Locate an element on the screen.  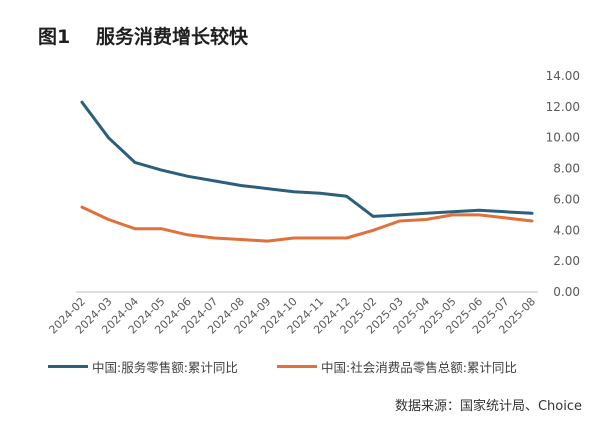
legend-swatch-consumer-goods-retail is located at coordinates (297, 366).